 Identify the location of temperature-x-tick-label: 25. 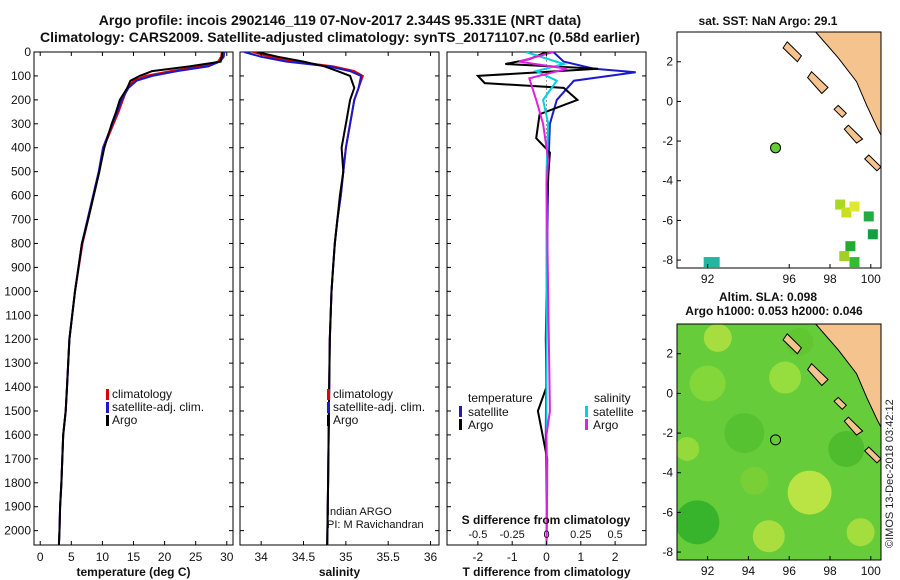
(196, 557).